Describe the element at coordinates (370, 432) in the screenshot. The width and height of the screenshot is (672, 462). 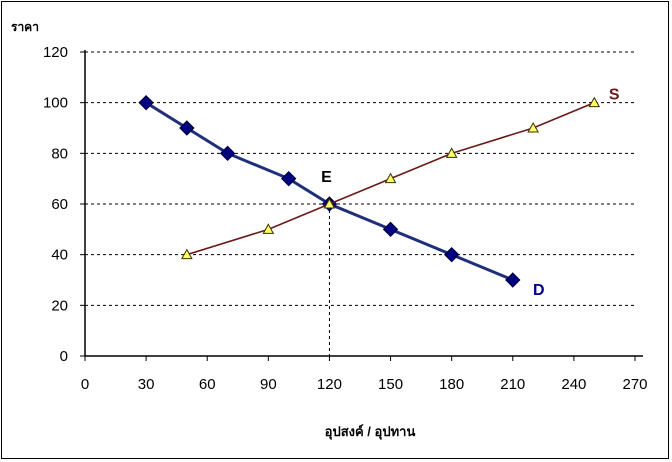
I see `x-axis-label: อุปสงค์ / อุปทาน` at that location.